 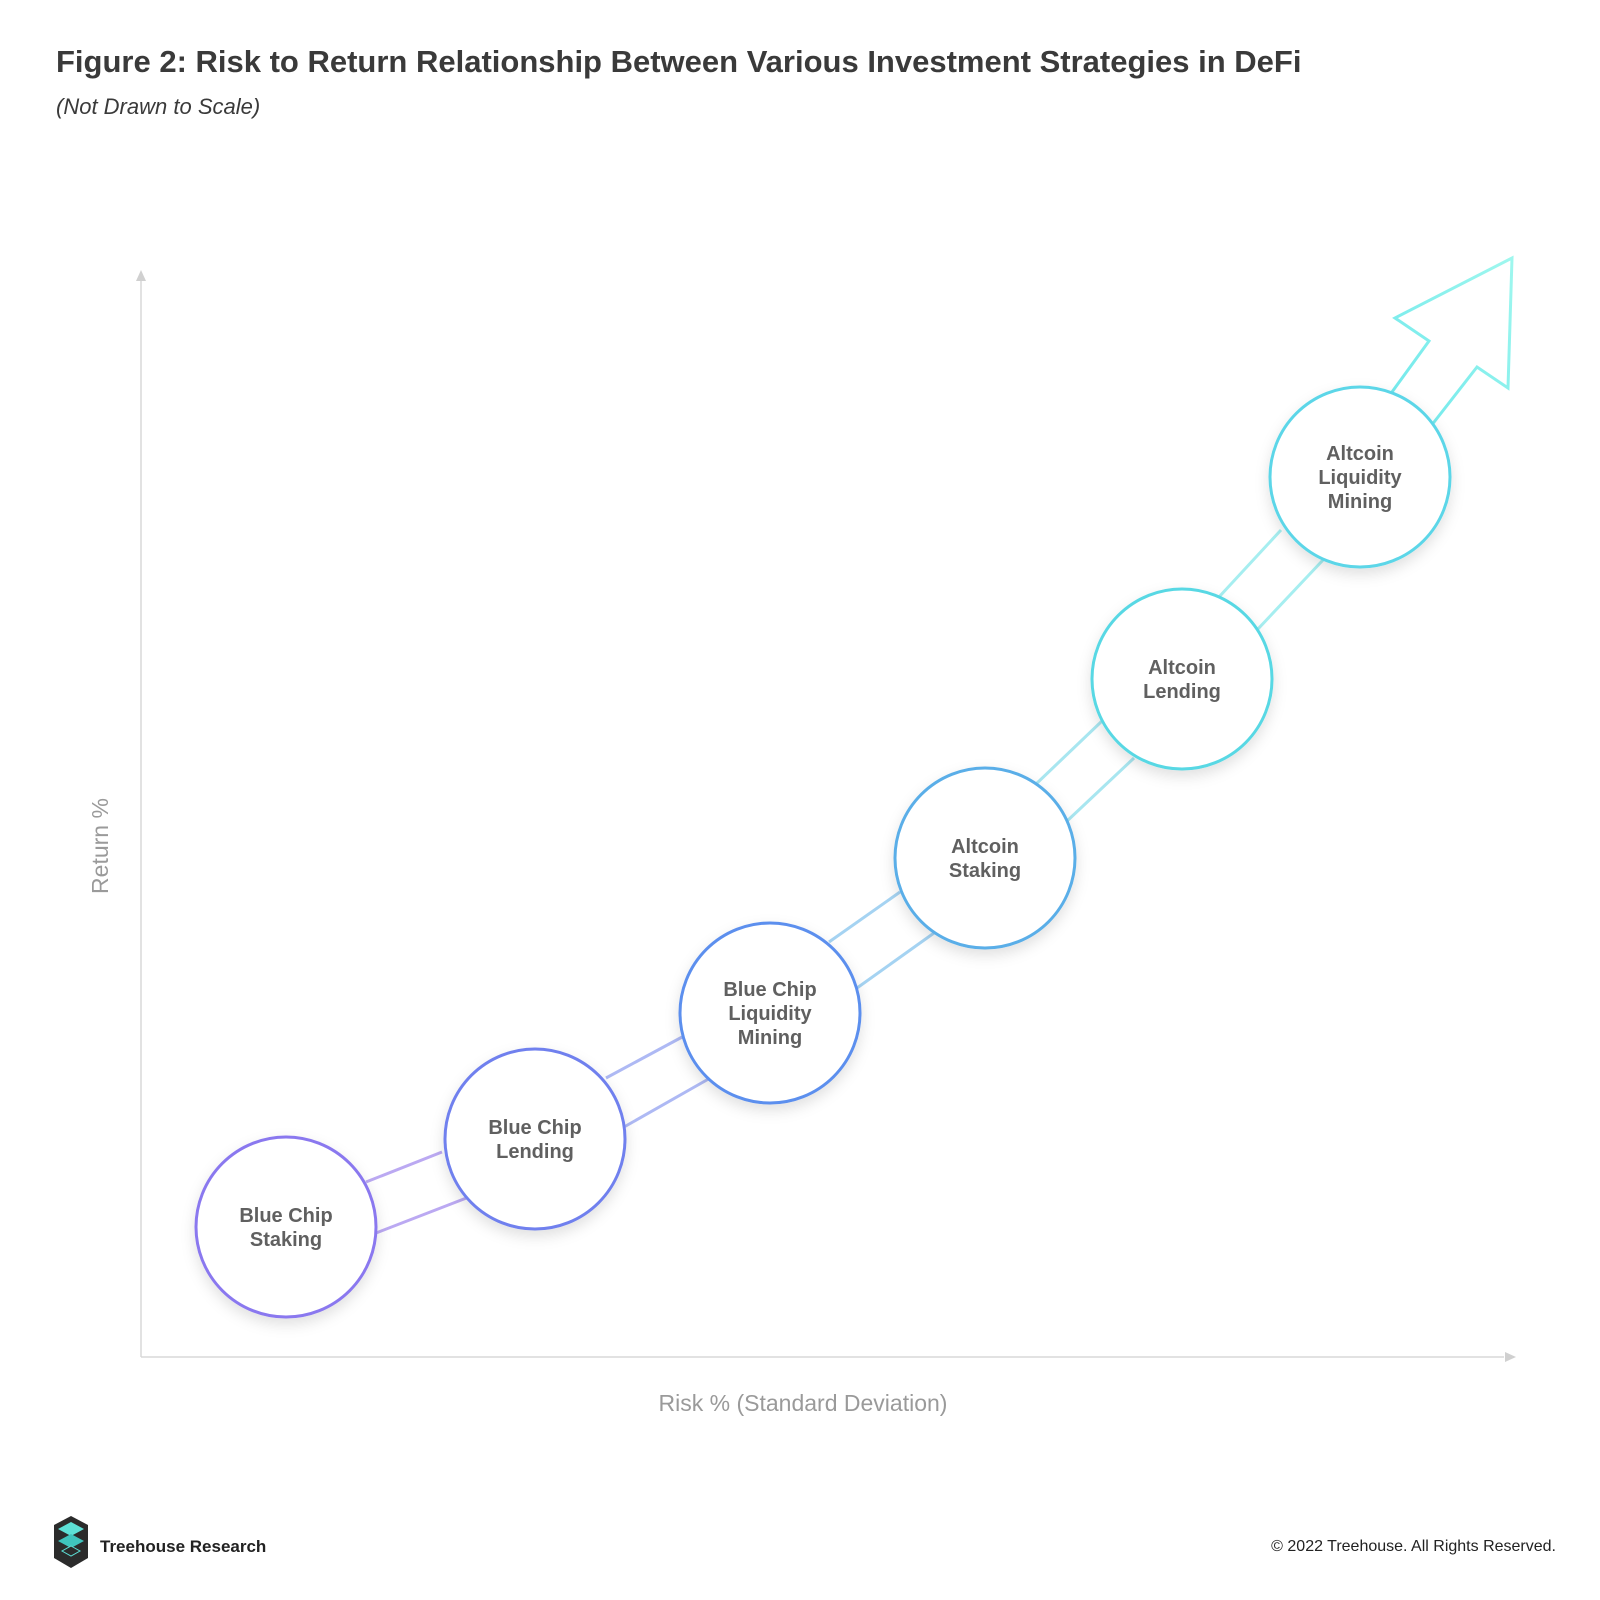 I want to click on x-axis, so click(x=828, y=1357).